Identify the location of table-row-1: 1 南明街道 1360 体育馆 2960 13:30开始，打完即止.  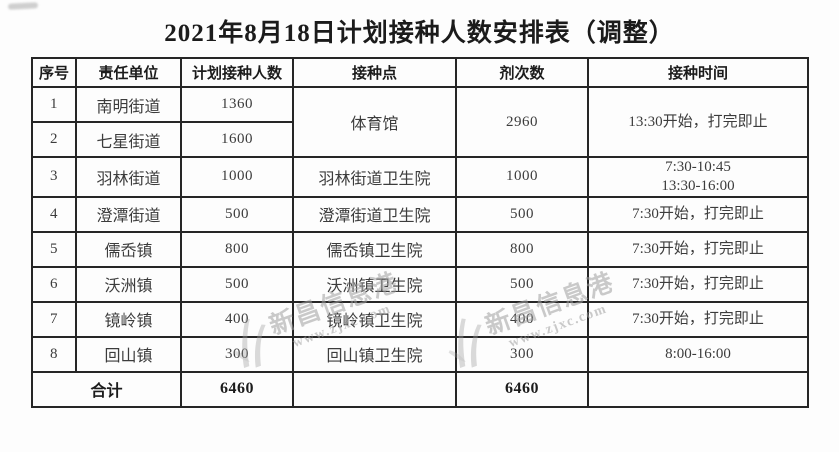
(420, 122).